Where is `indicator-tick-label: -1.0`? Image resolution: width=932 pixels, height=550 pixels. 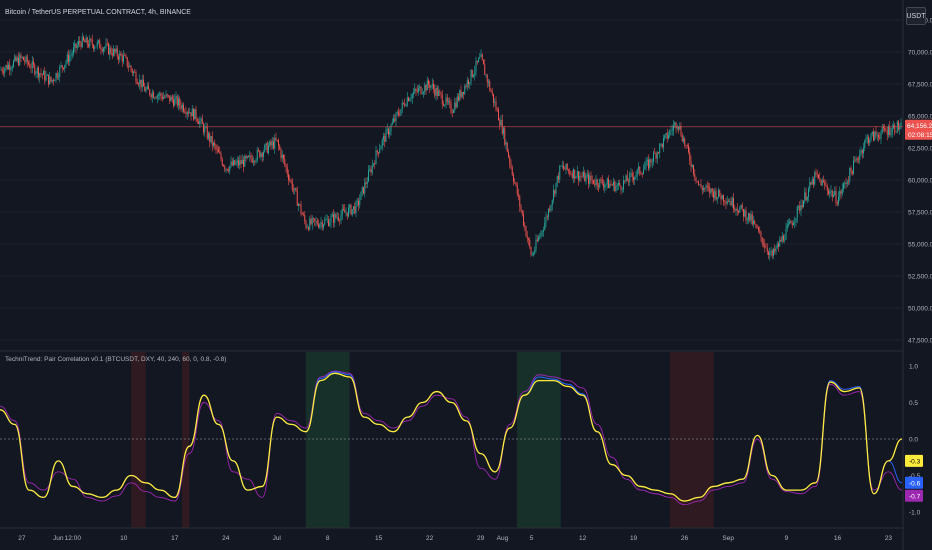 indicator-tick-label: -1.0 is located at coordinates (915, 513).